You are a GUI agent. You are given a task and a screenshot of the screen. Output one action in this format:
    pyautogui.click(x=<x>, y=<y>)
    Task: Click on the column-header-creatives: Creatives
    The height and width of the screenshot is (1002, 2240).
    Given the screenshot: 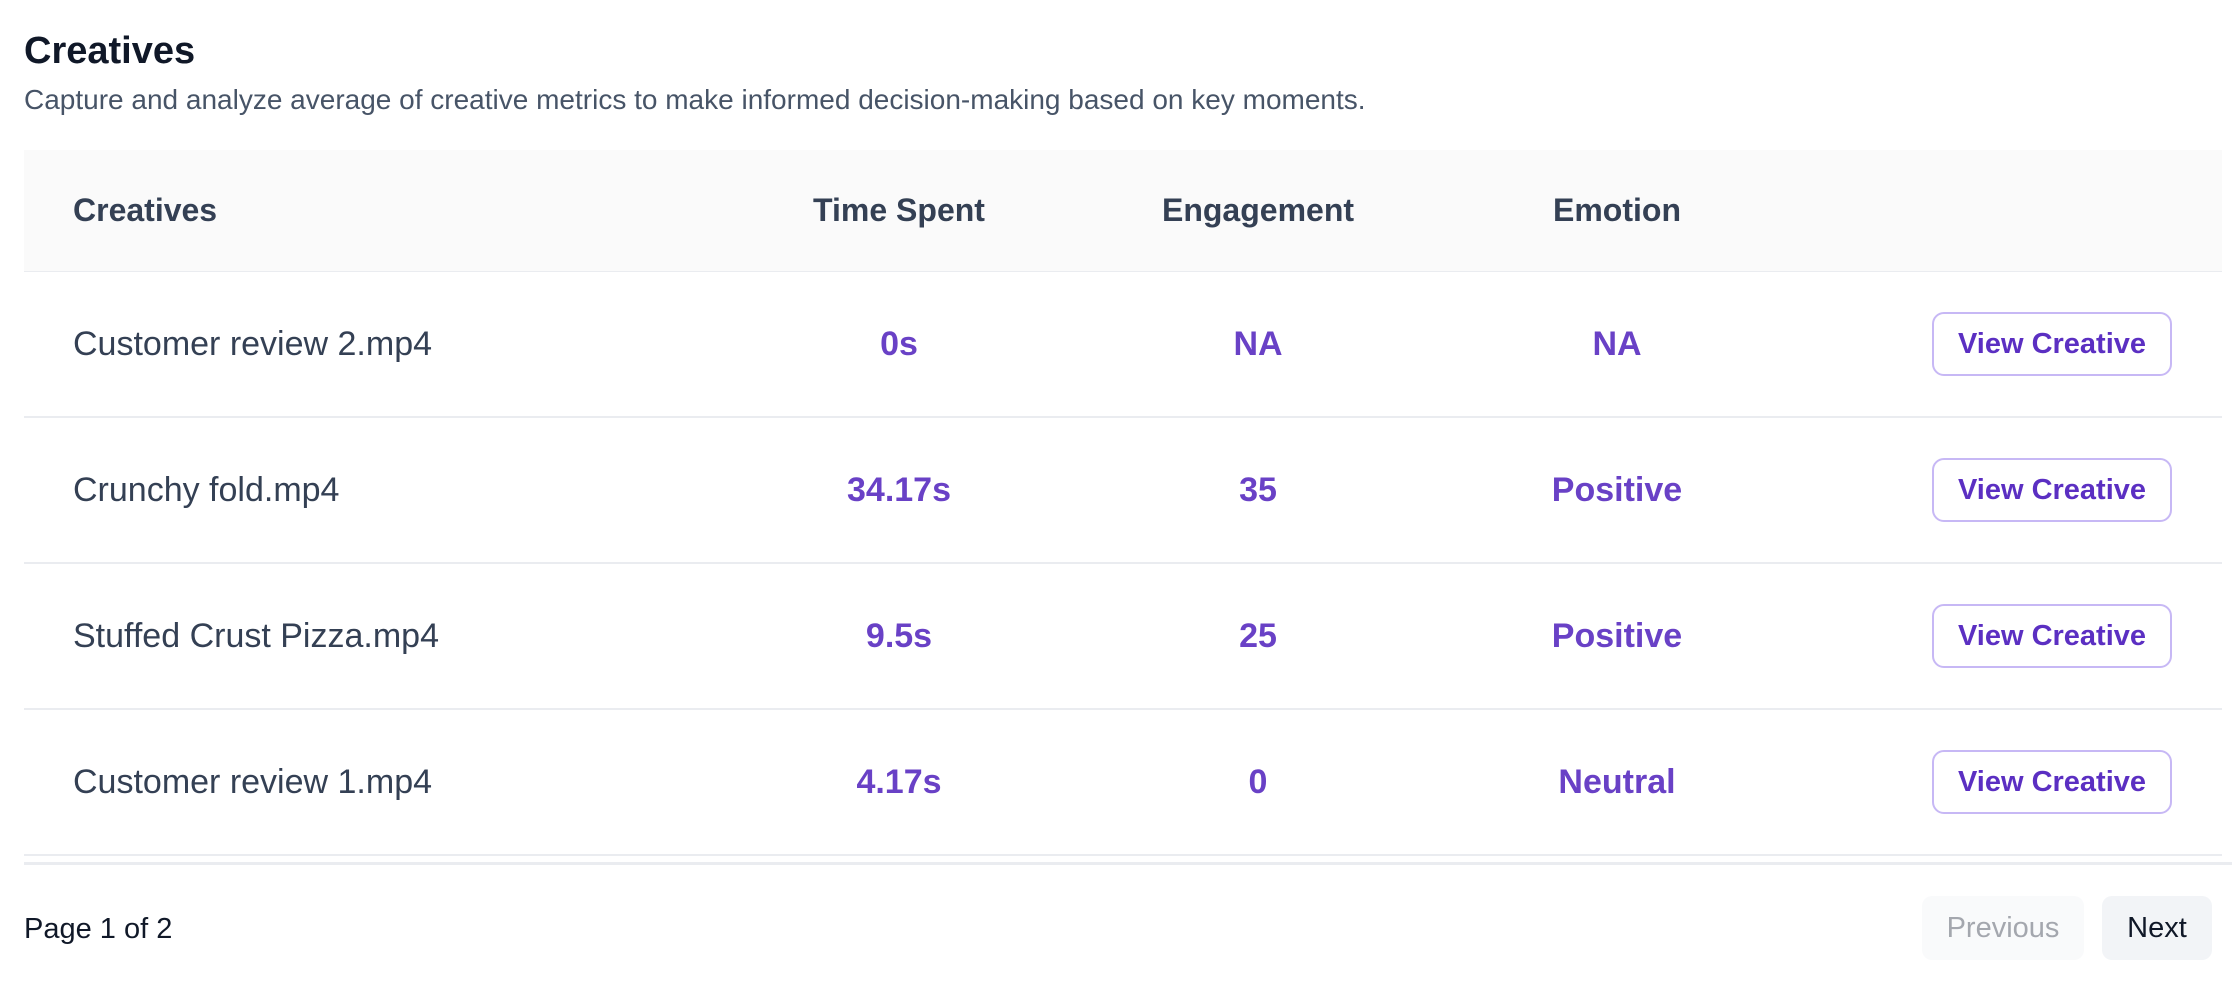 What is the action you would take?
    pyautogui.click(x=145, y=210)
    